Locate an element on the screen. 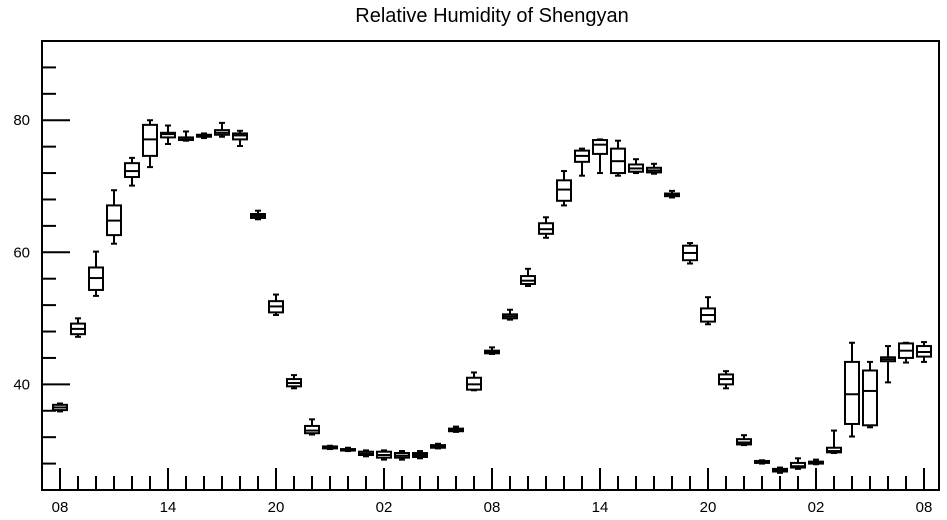  chart-title: Relative Humidity of Shengyan is located at coordinates (491, 16).